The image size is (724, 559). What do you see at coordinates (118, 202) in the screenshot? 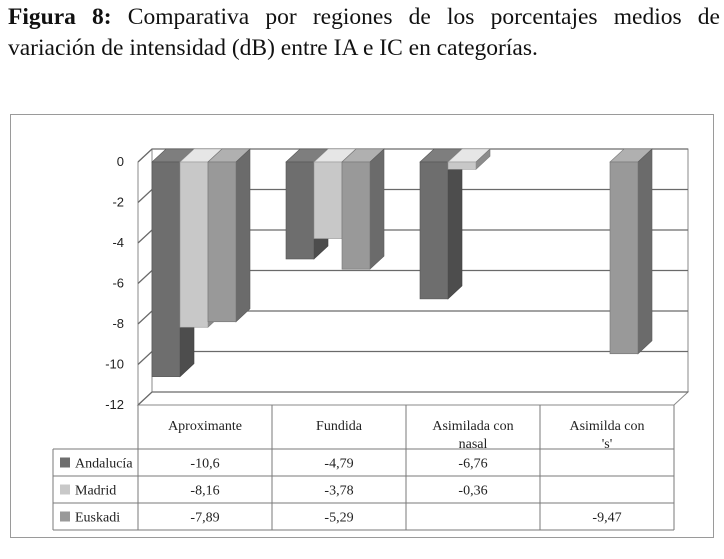
I see `y-tick-label: -2` at bounding box center [118, 202].